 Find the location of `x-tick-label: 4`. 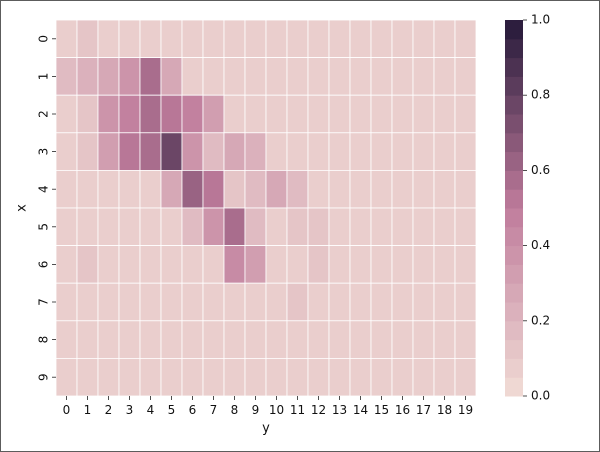

x-tick-label: 4 is located at coordinates (151, 410).